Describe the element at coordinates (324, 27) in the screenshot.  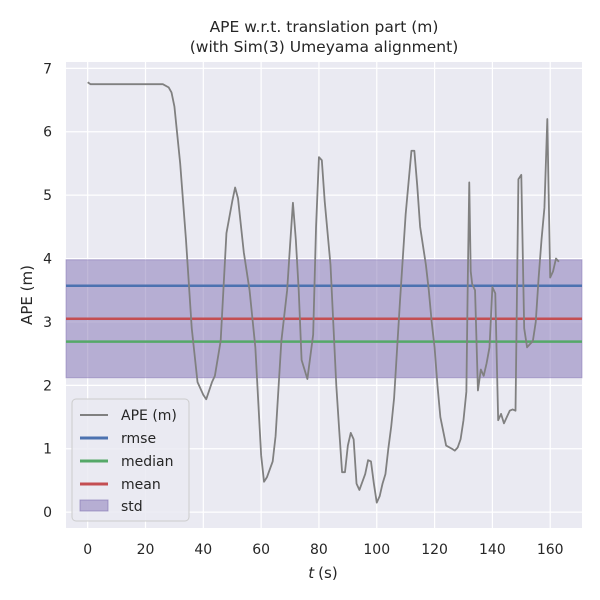
I see `chart-title: APE w.r.t. translation part (m)` at that location.